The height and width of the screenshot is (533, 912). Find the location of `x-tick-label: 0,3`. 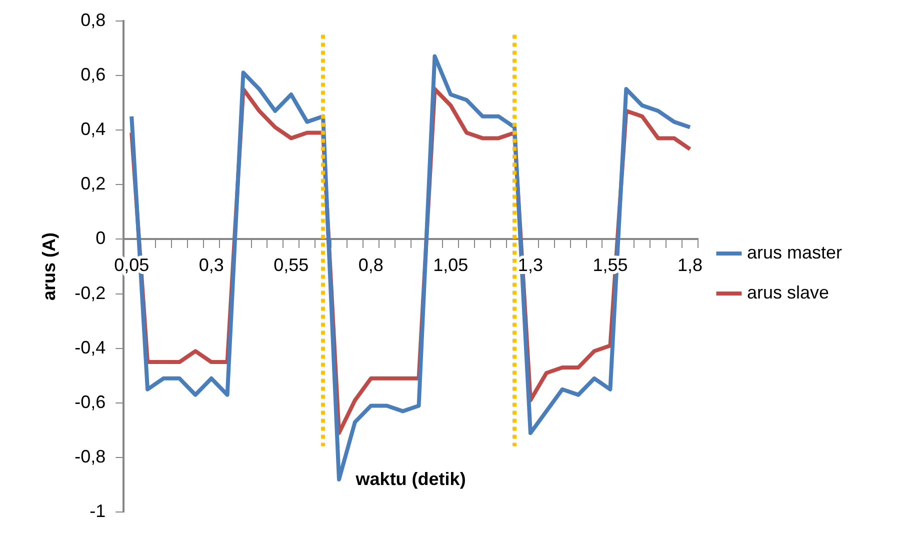

x-tick-label: 0,3 is located at coordinates (211, 265).